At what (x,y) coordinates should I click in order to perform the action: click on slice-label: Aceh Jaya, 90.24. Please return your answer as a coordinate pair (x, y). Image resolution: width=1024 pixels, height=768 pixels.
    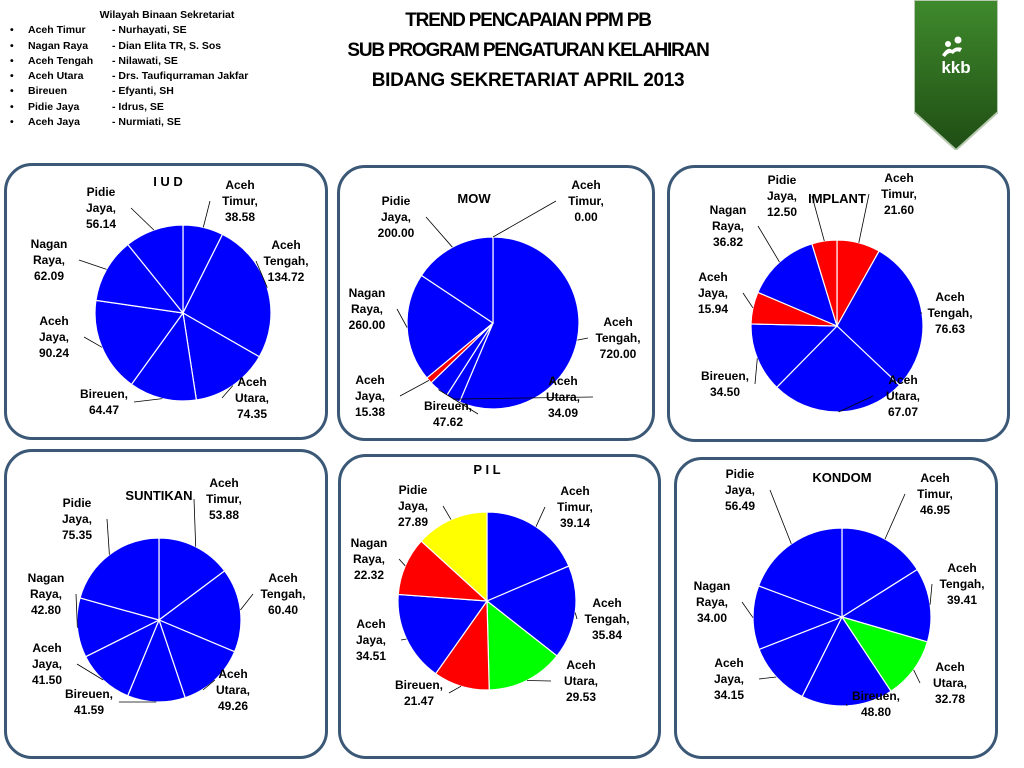
    Looking at the image, I should click on (54, 337).